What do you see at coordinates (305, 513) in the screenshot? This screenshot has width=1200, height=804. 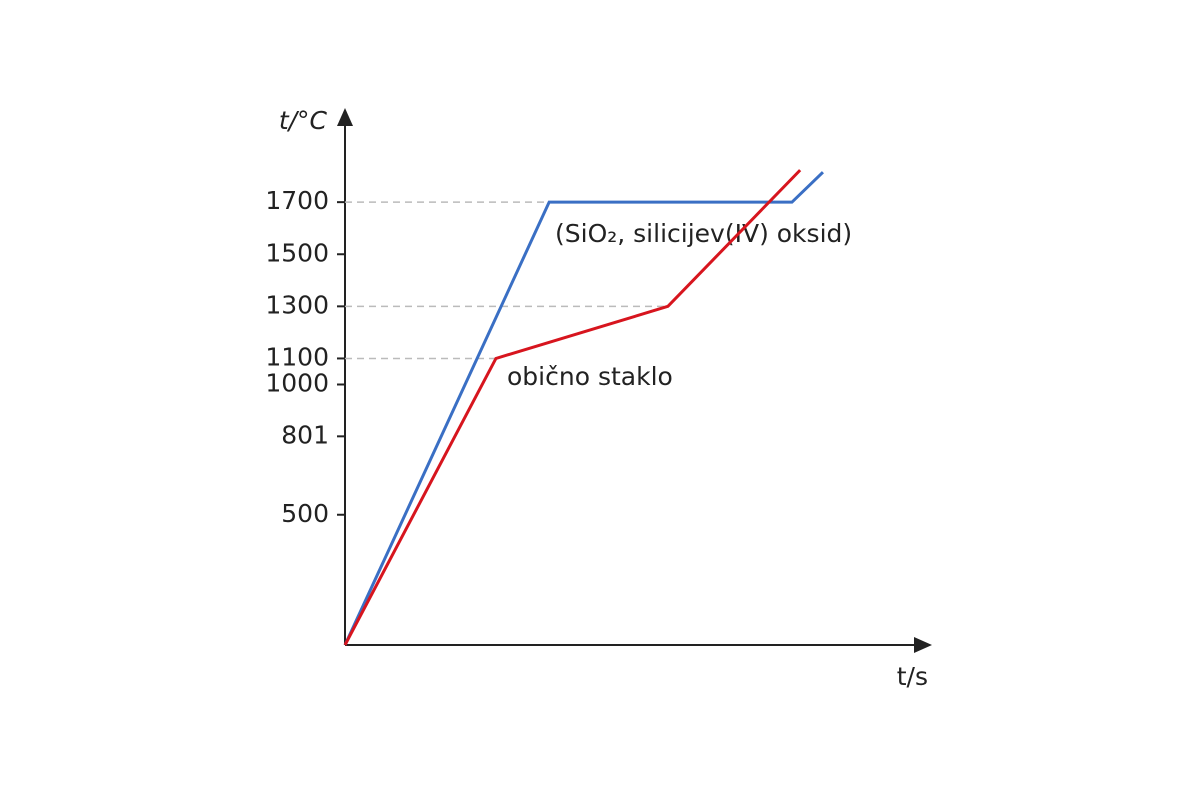 I see `y-tick-label: 500` at bounding box center [305, 513].